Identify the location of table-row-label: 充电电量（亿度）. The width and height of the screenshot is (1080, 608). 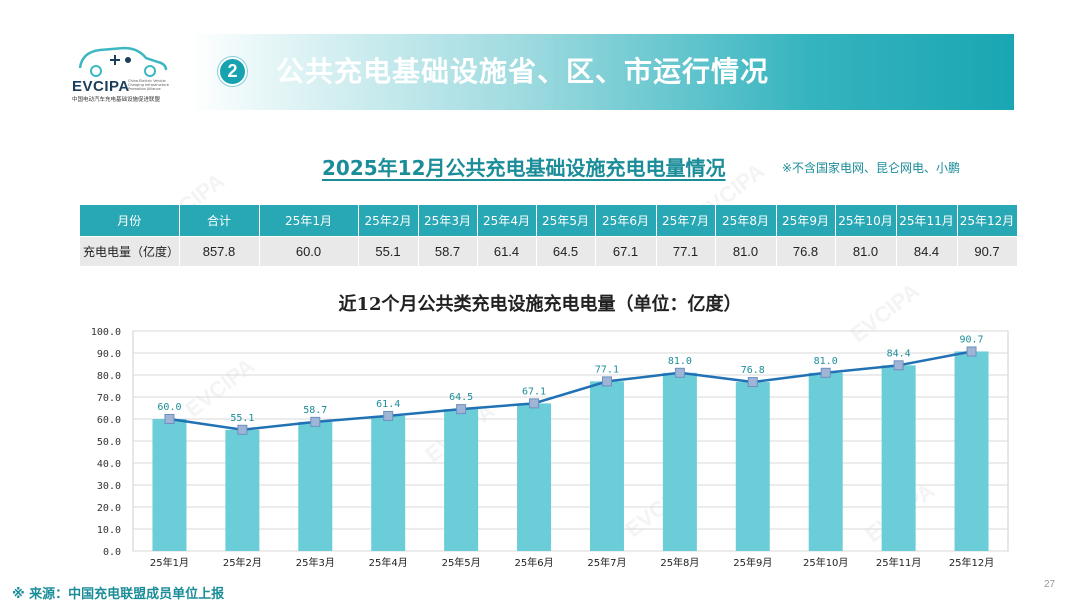
(130, 251).